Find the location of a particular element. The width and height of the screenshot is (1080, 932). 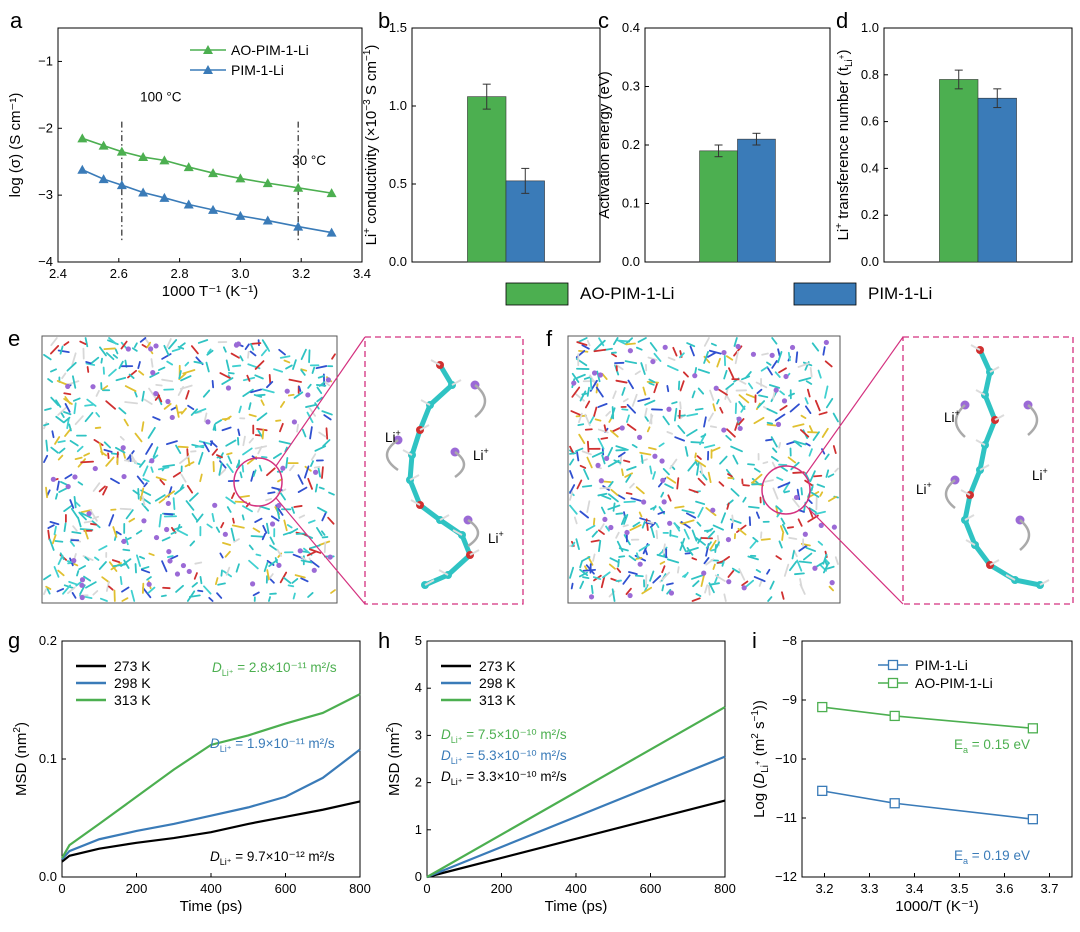

y-tick-label-g: 0.1 is located at coordinates (48, 758).